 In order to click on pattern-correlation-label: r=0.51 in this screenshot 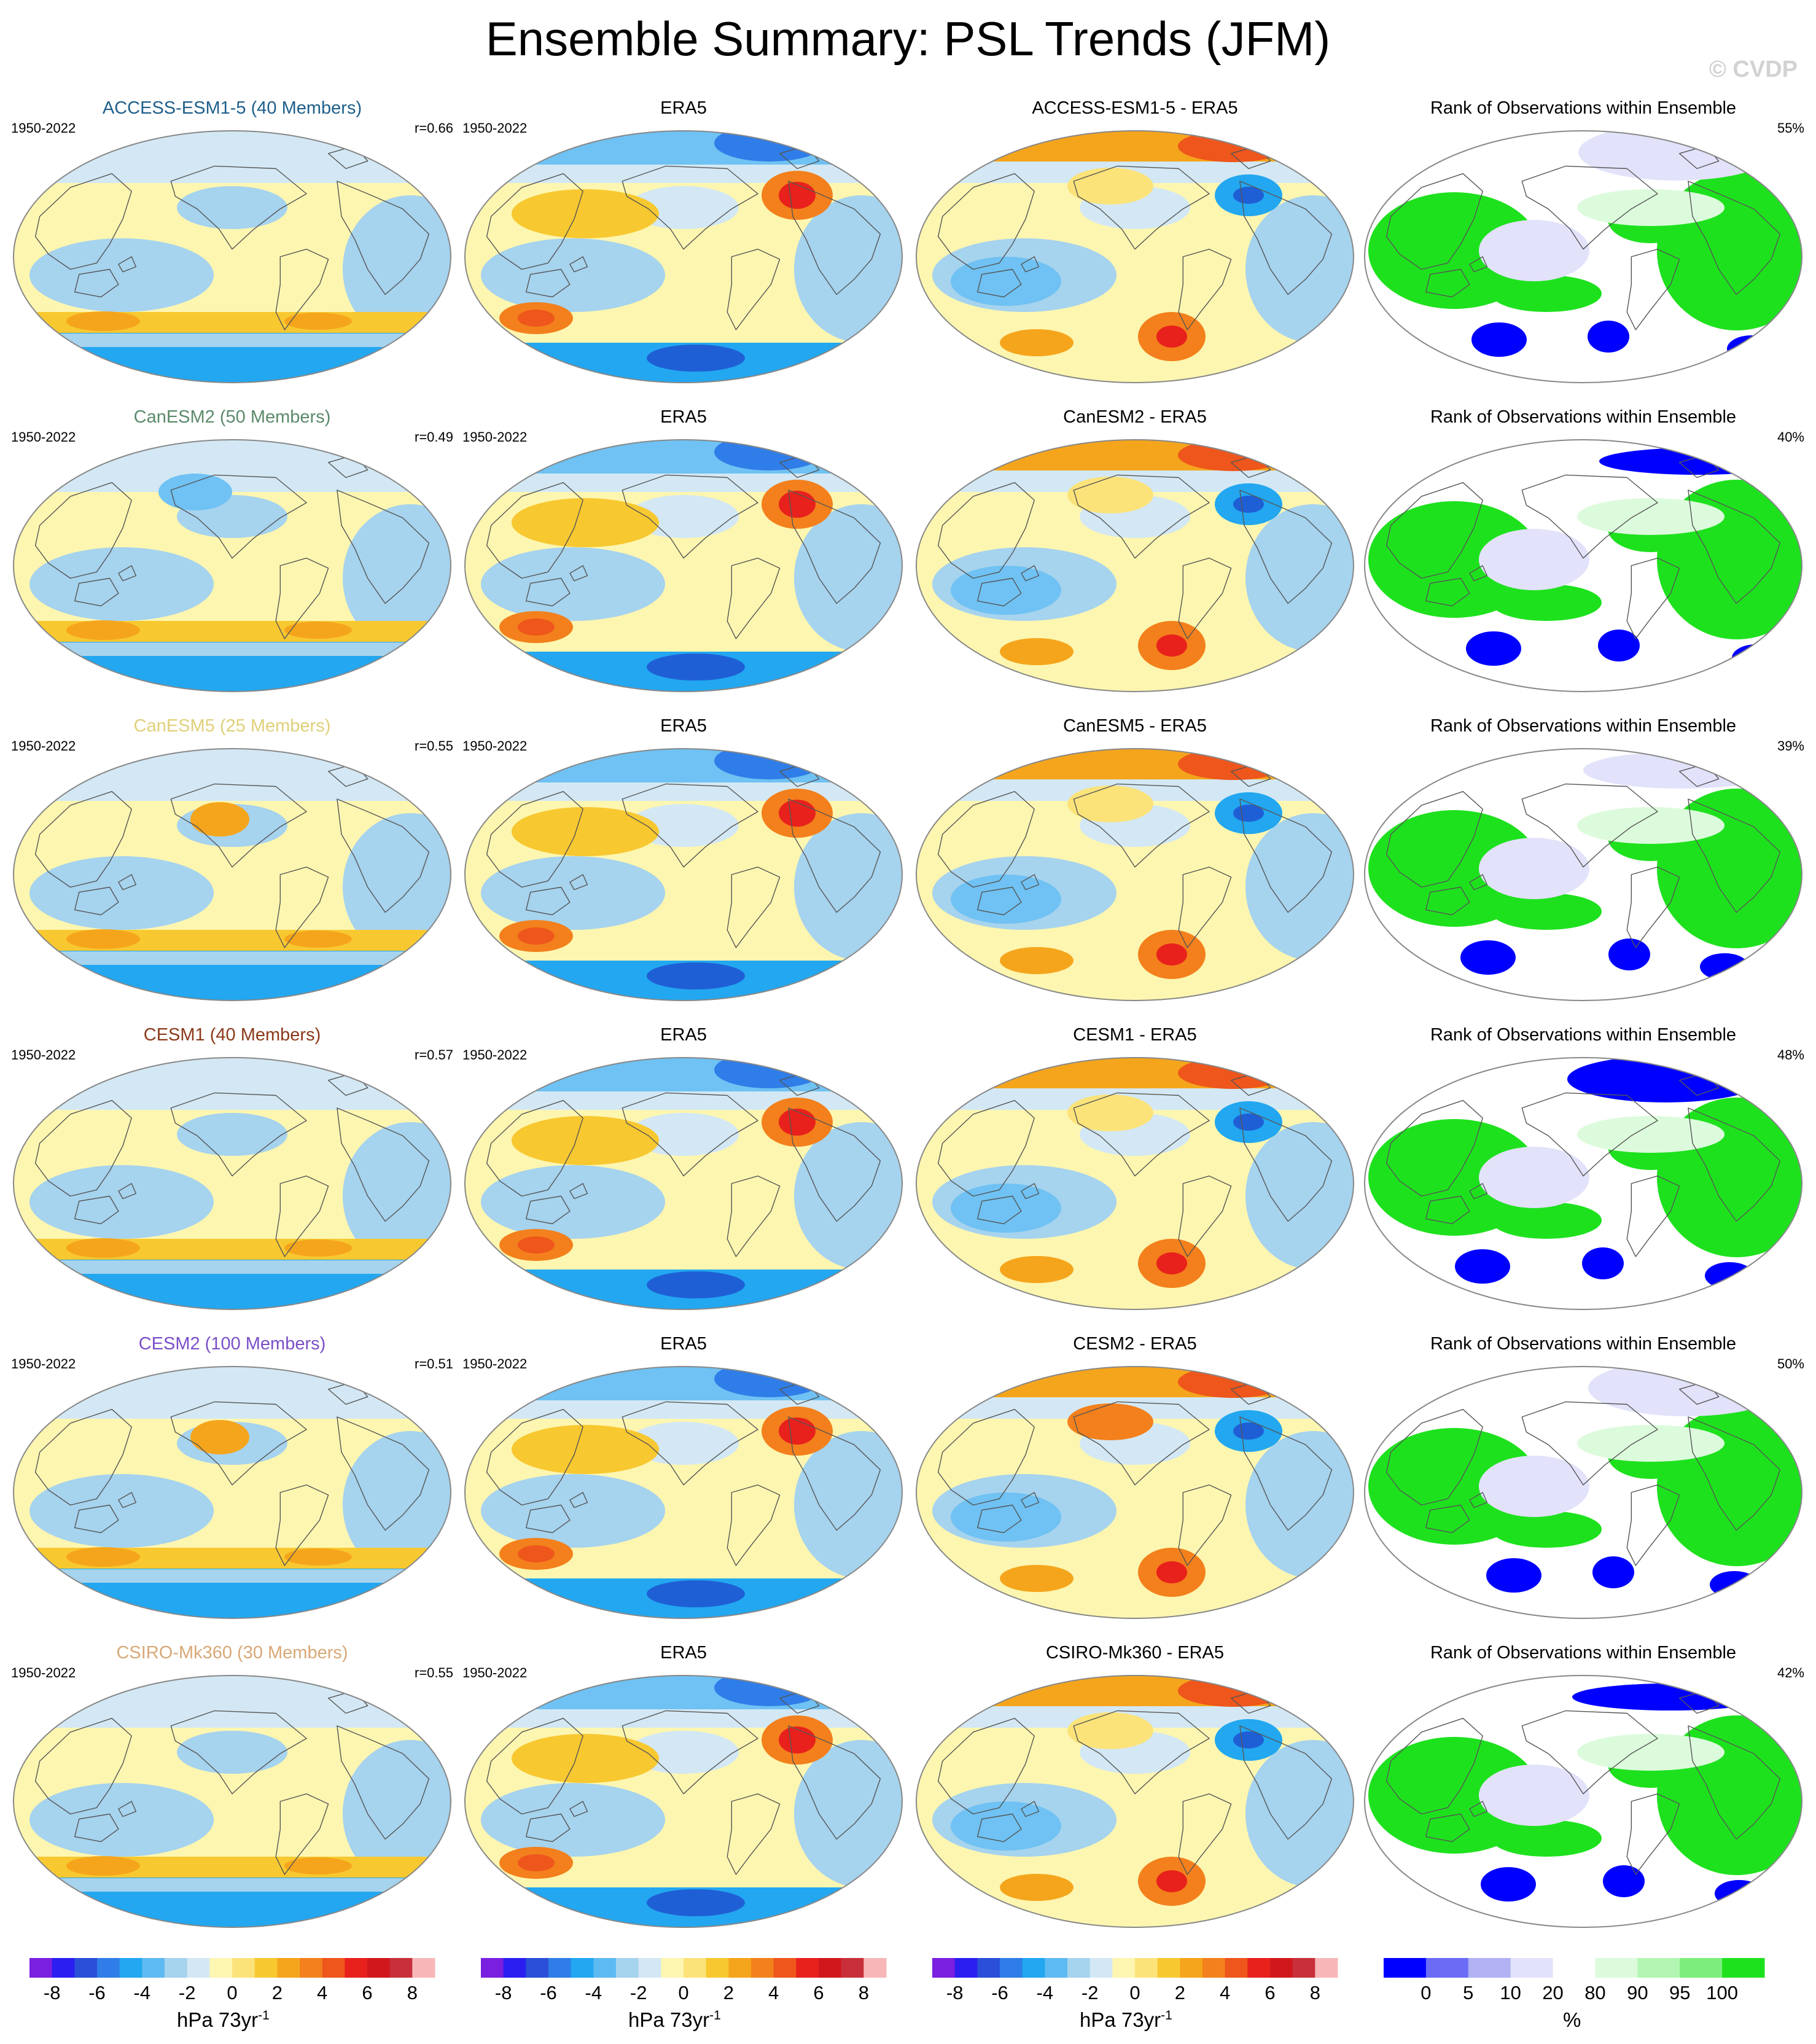, I will do `click(434, 1363)`.